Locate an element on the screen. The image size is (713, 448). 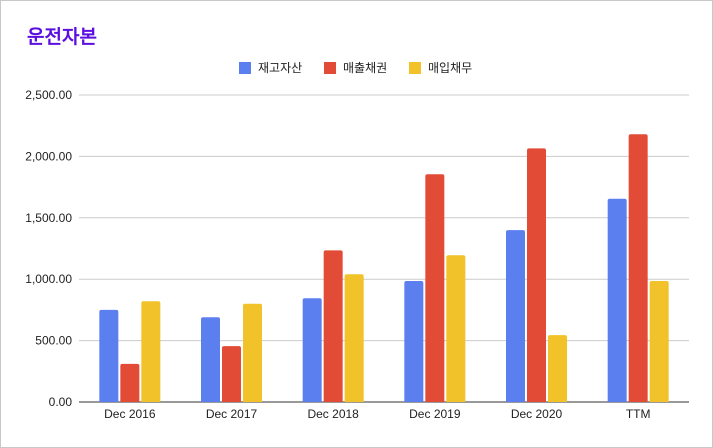
y-tick-label: 1,500.00 is located at coordinates (48, 218).